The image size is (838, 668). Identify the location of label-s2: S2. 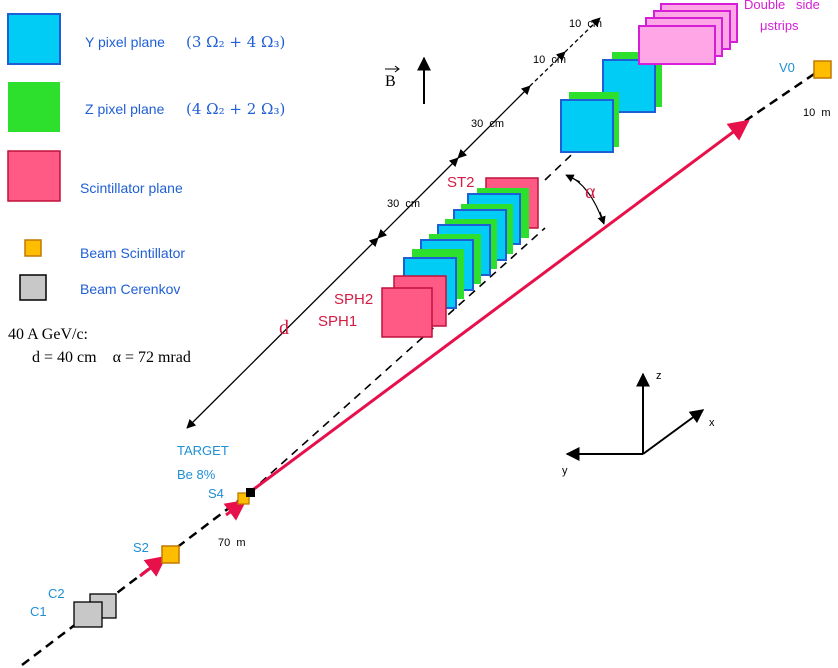
(141, 547).